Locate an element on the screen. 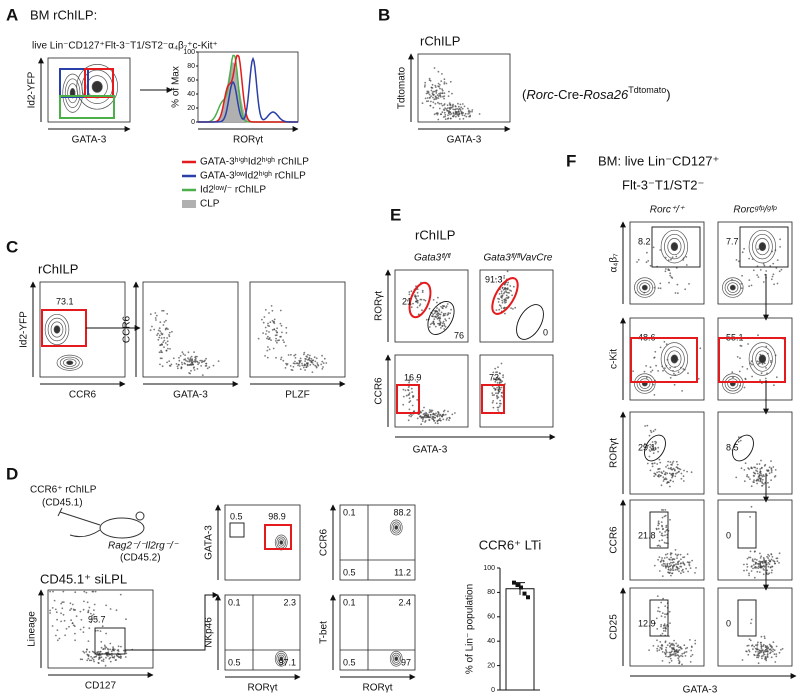 Image resolution: width=800 pixels, height=700 pixels. axis-label: PLZF is located at coordinates (297, 395).